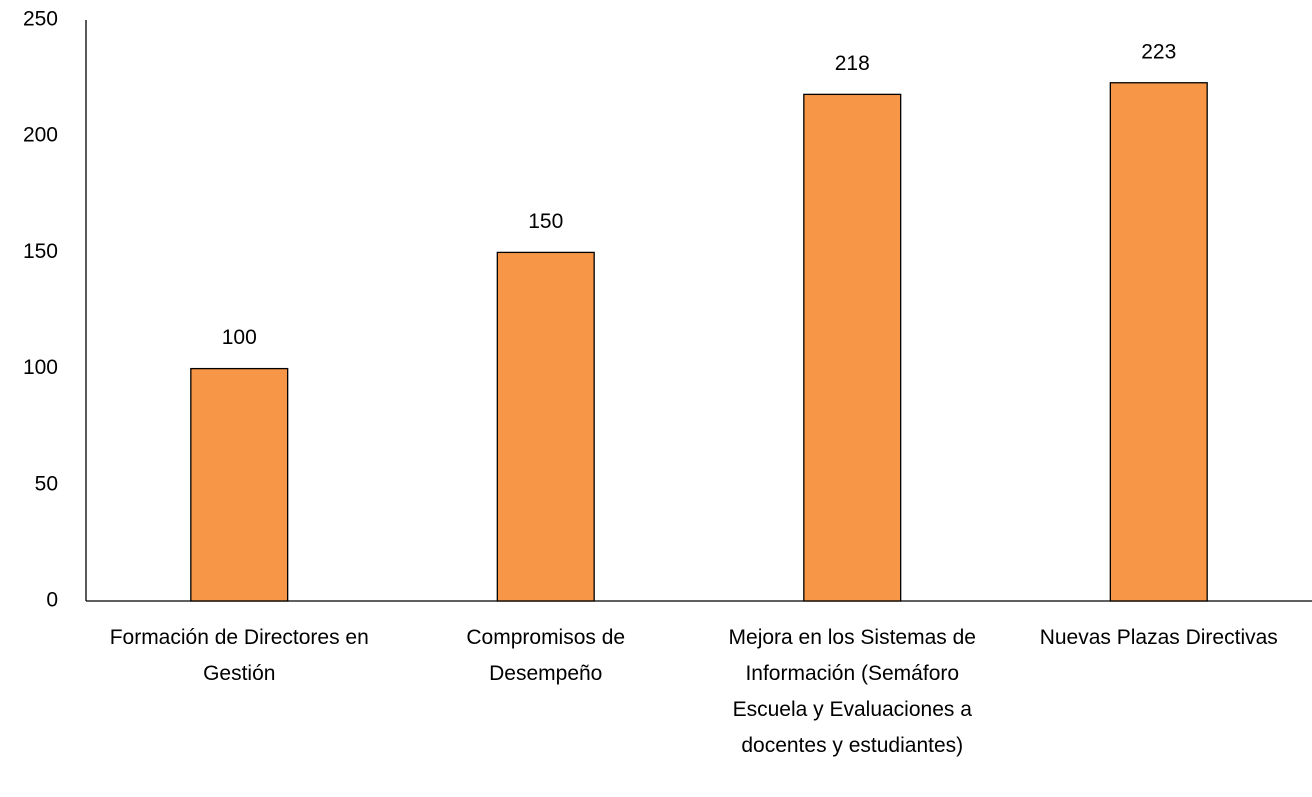 This screenshot has width=1312, height=797. Describe the element at coordinates (40, 251) in the screenshot. I see `y-tick-label: 150` at that location.